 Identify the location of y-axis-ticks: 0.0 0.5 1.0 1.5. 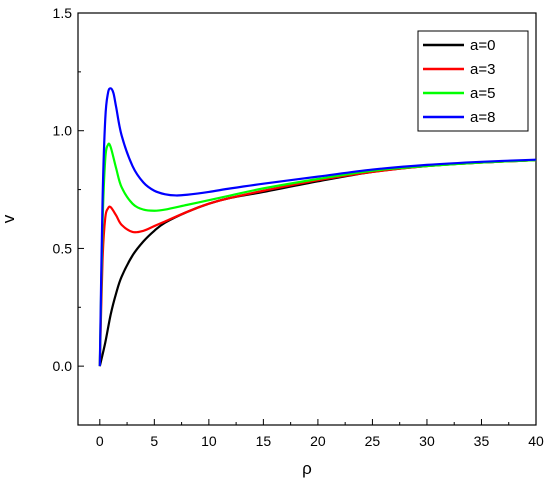
(68, 215).